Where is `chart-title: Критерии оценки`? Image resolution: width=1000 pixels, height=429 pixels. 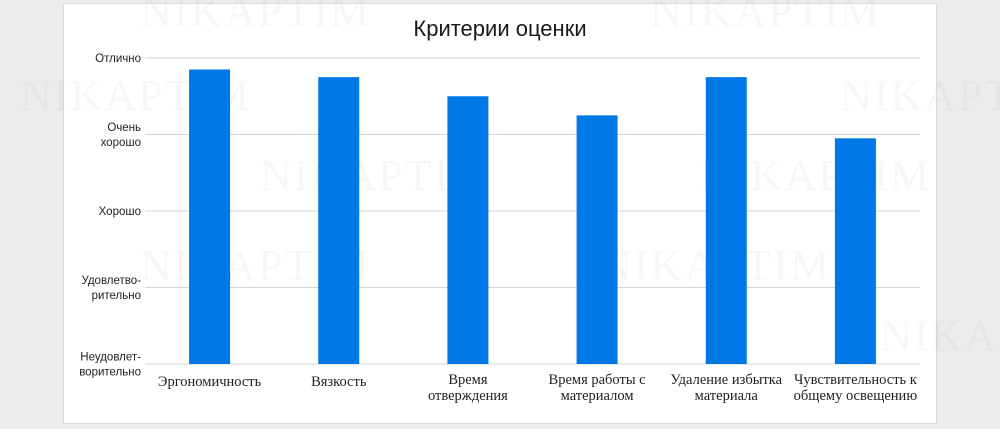 chart-title: Критерии оценки is located at coordinates (500, 28).